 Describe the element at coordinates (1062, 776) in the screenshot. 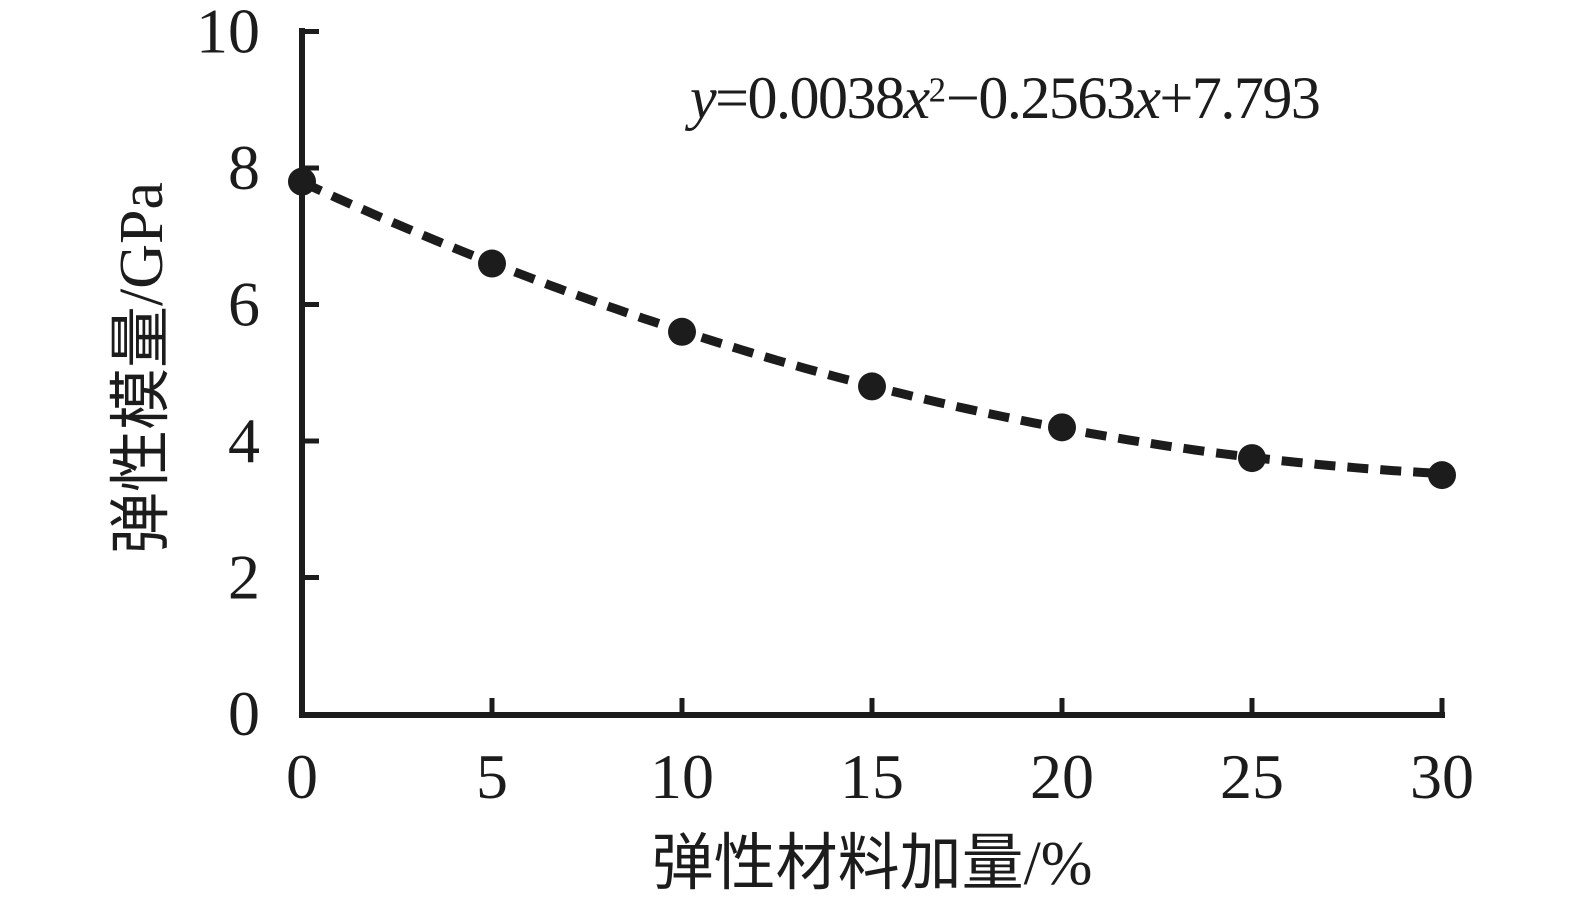

I see `x-tick-label: 20` at that location.